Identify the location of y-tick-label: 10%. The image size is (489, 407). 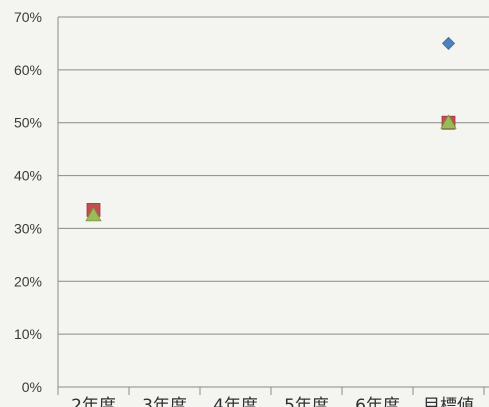
(28, 334).